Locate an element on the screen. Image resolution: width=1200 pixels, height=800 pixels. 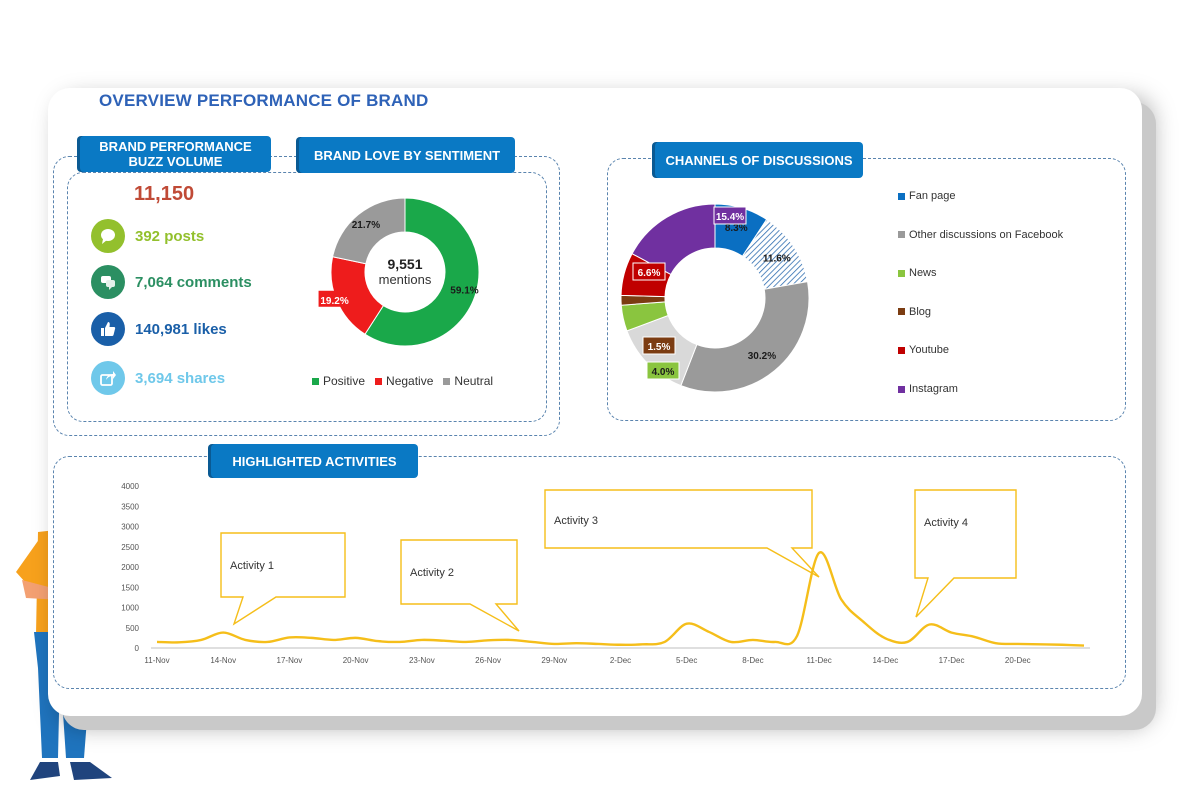
channels-legend-item-4: Youtube is located at coordinates (923, 350).